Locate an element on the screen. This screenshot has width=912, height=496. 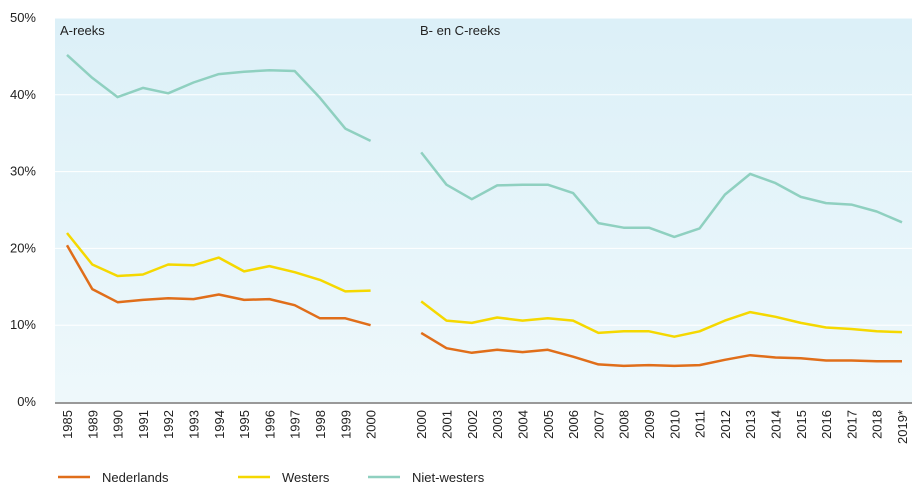
y-tick-label: 0% is located at coordinates (26, 401).